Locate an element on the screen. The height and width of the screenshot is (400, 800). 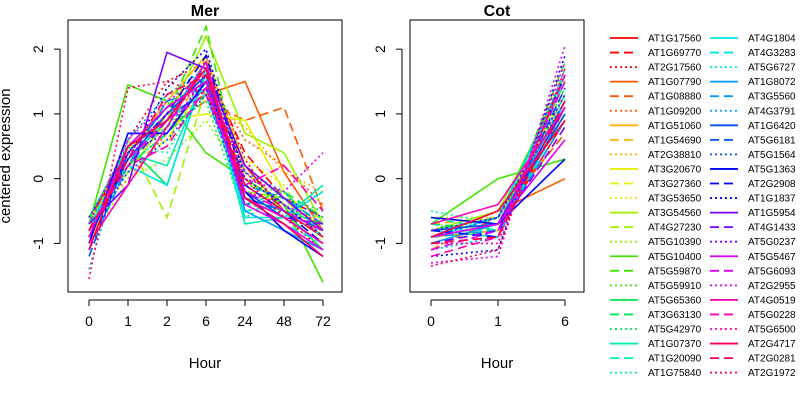
legend-label: AT3G54560 is located at coordinates (675, 213).